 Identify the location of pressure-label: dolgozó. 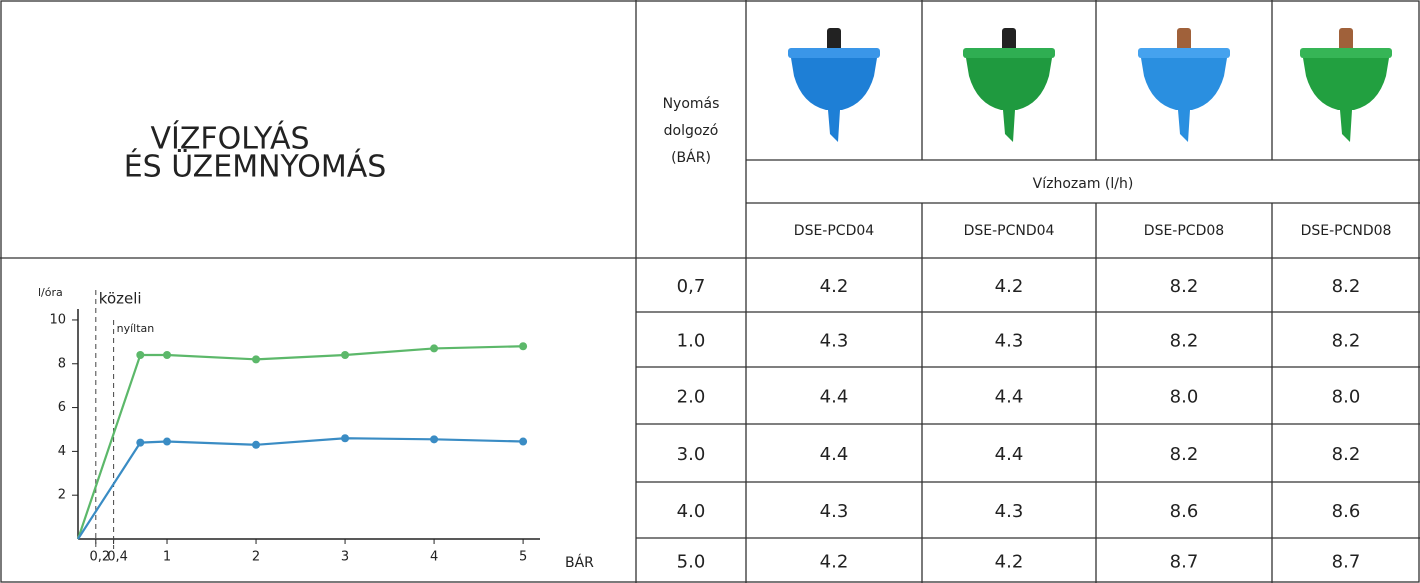
(691, 131).